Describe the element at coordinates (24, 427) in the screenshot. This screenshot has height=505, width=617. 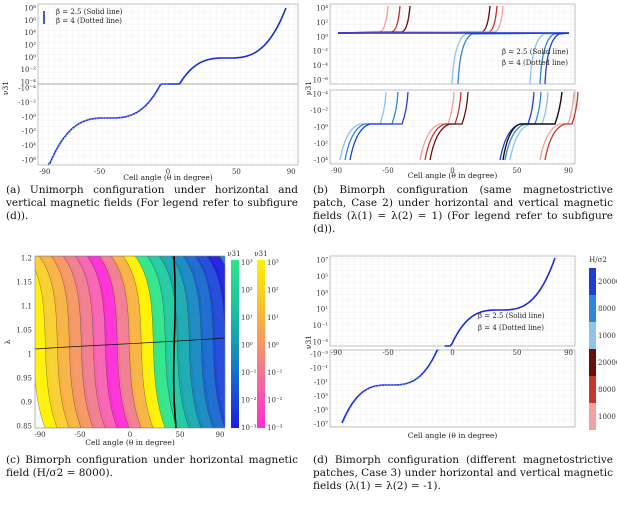
I see `c-ytick: 0.85` at that location.